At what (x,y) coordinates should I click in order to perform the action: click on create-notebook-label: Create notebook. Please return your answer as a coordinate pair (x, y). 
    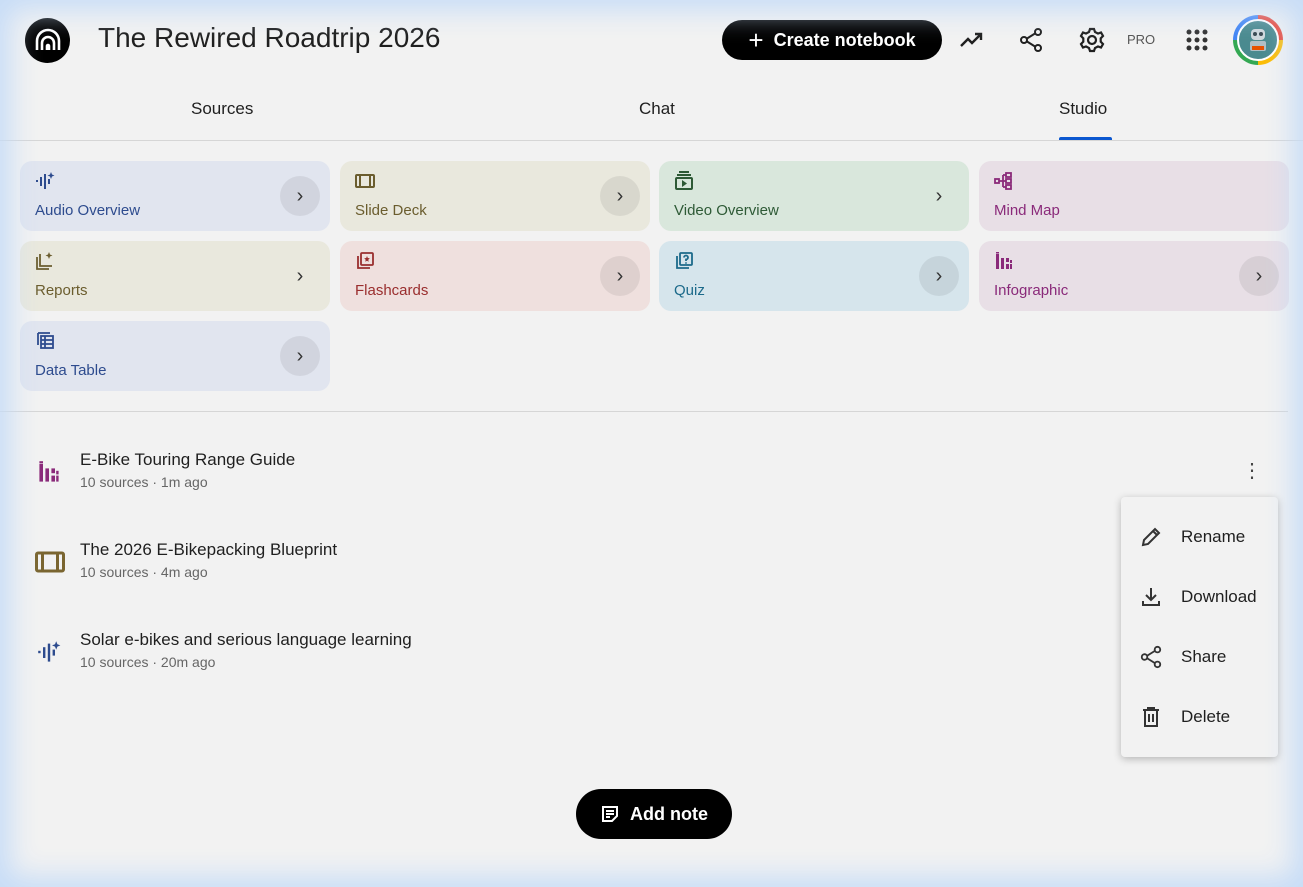
    Looking at the image, I should click on (844, 39).